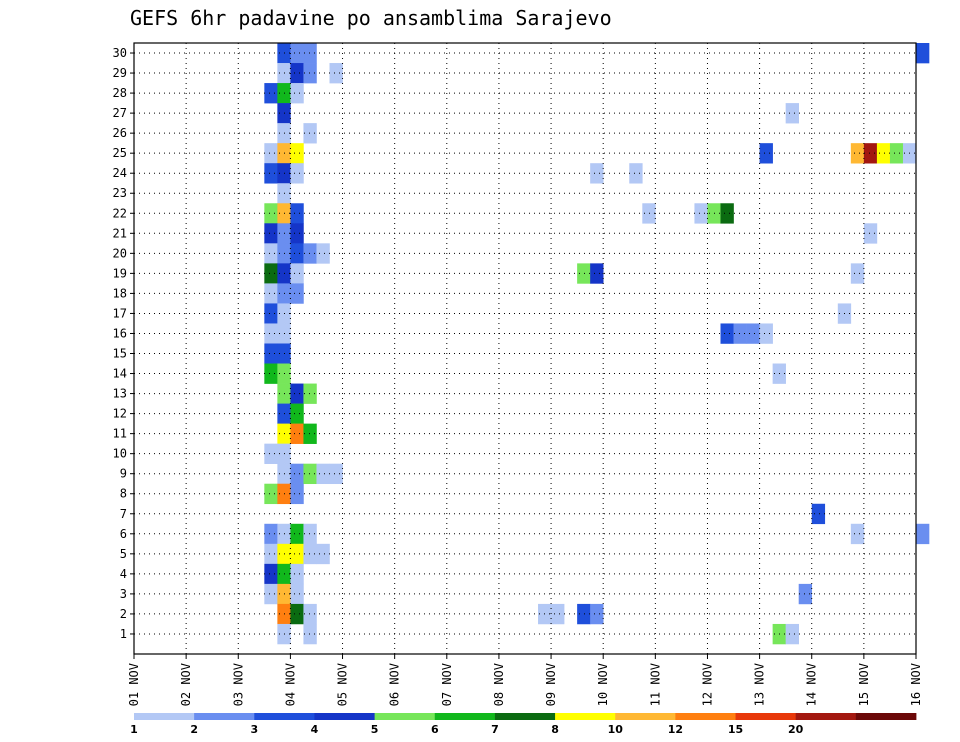 The image size is (960, 742). Describe the element at coordinates (120, 313) in the screenshot. I see `y-tick-label: 17` at that location.